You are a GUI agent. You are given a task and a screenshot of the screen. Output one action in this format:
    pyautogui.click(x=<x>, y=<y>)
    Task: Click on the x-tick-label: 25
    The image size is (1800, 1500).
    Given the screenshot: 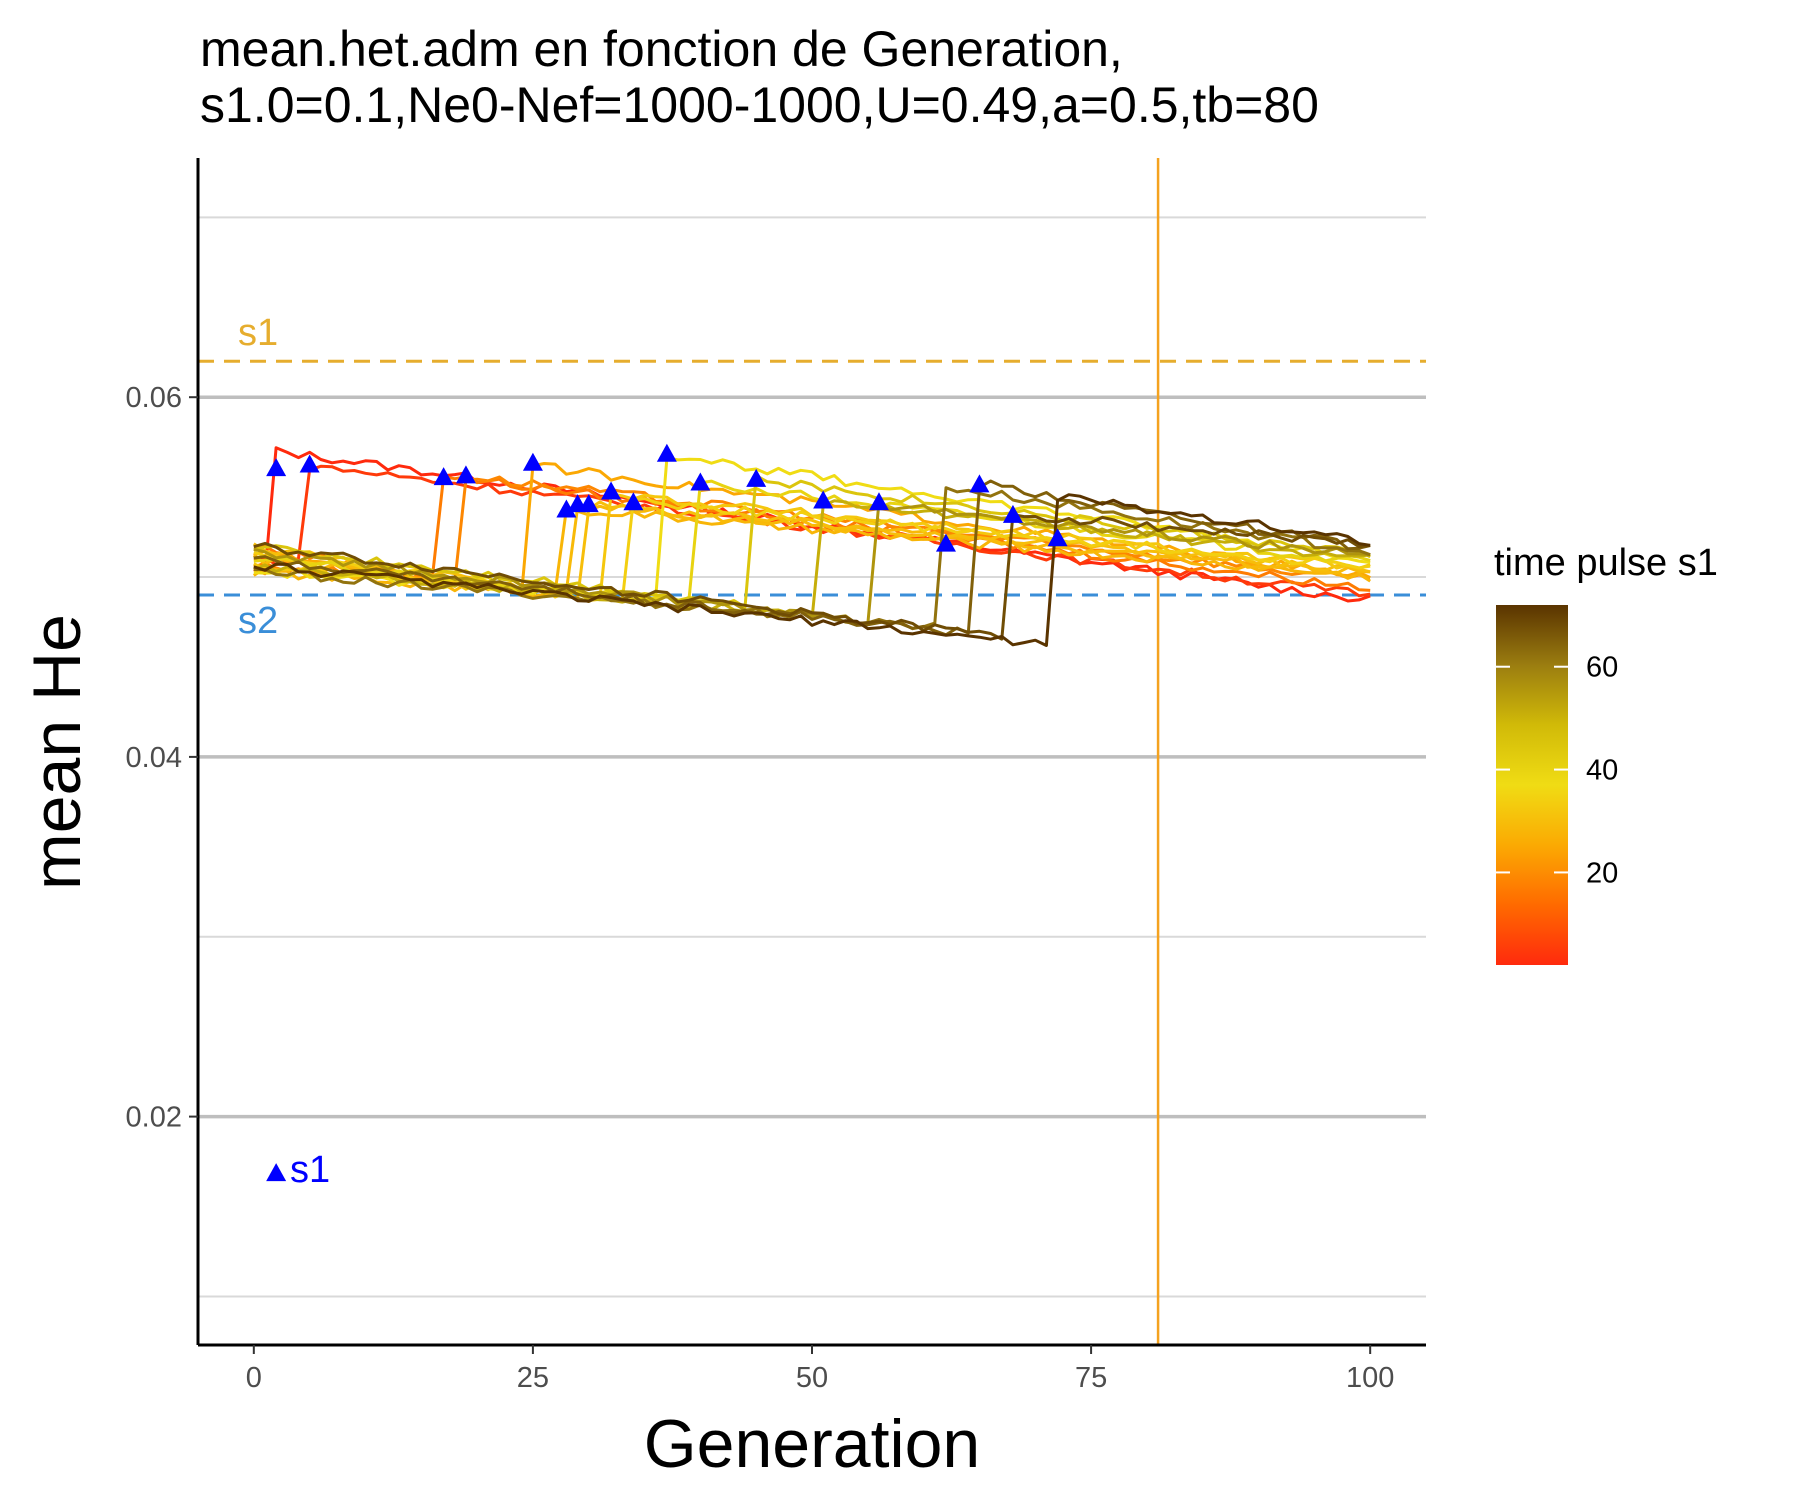 What is the action you would take?
    pyautogui.click(x=533, y=1378)
    